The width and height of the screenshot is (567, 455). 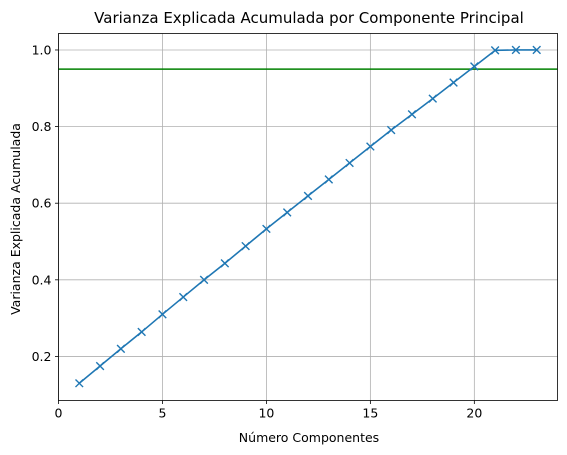 I want to click on x-tick-label: 5, so click(x=162, y=413).